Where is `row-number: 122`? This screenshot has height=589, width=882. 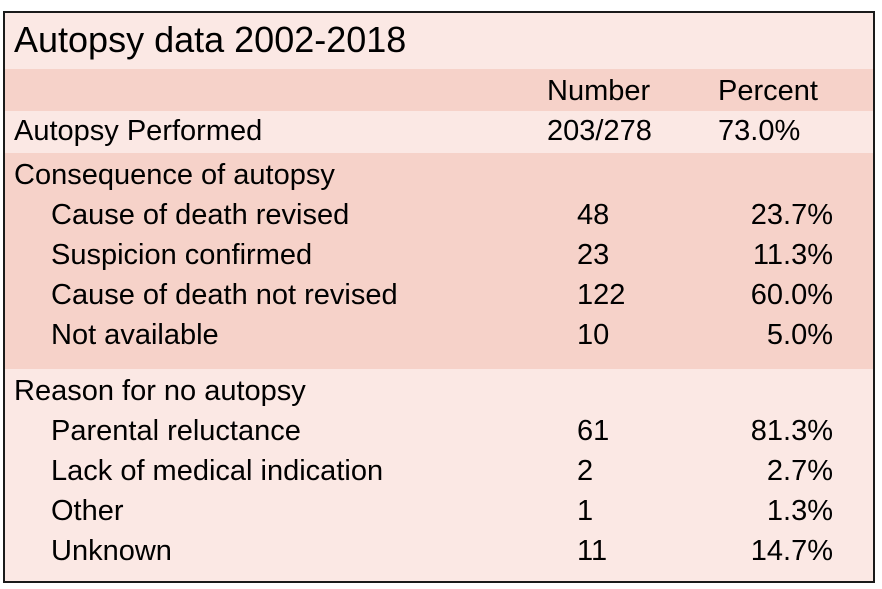
row-number: 122 is located at coordinates (601, 295).